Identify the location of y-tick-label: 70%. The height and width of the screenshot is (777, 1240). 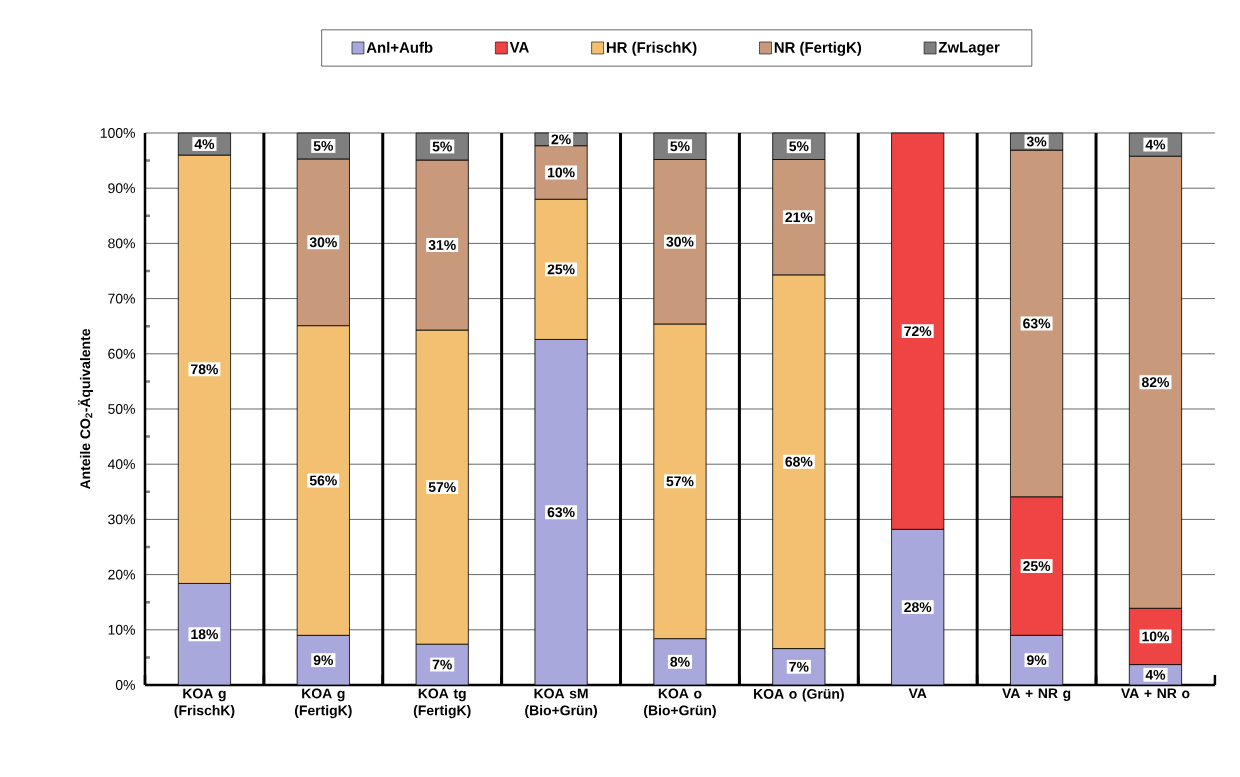
(121, 298).